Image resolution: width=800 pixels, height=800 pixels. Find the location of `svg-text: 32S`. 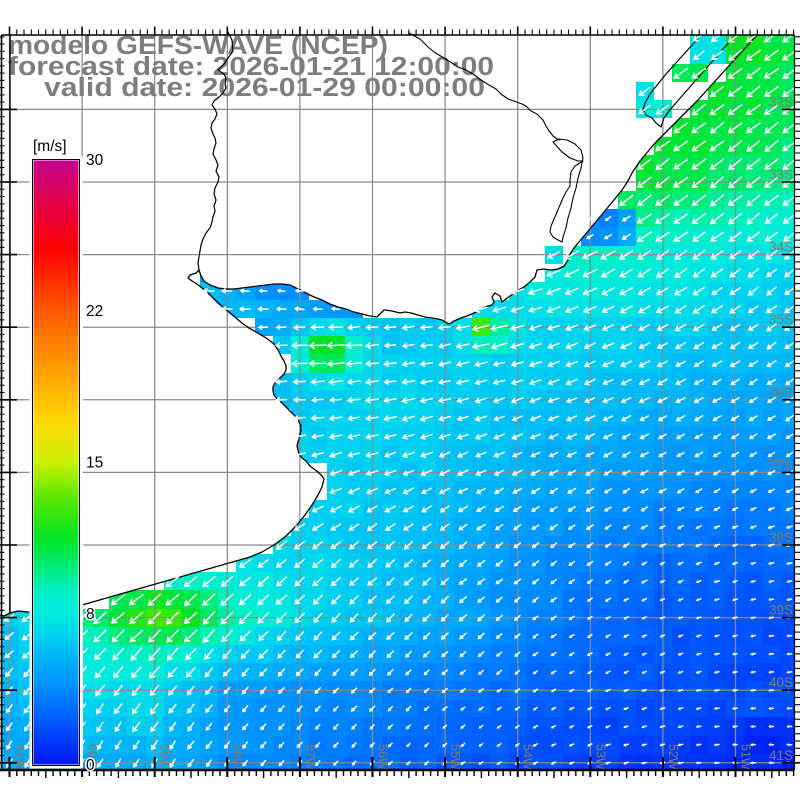

svg-text: 32S is located at coordinates (781, 101).